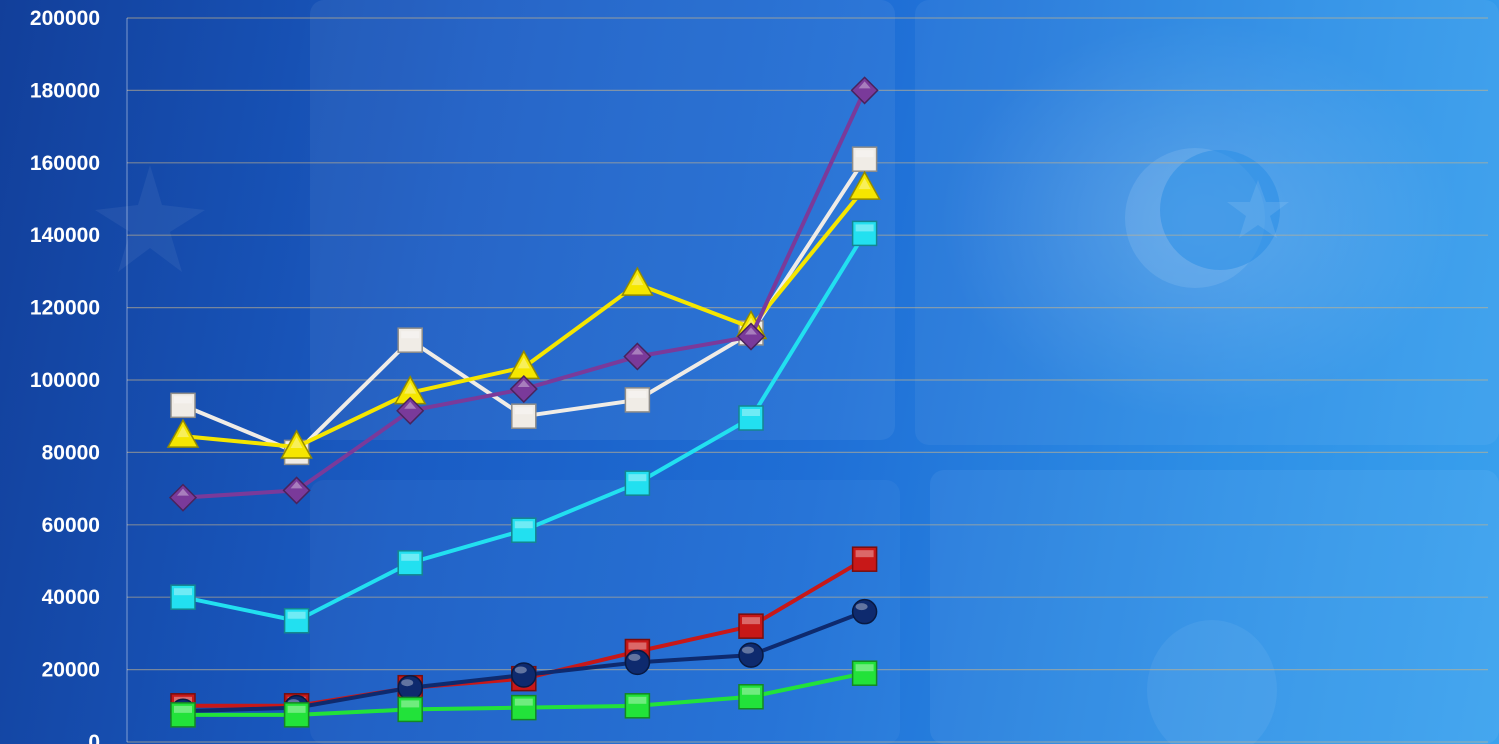 This screenshot has height=744, width=1499. I want to click on y-tick-label: 100000, so click(65, 380).